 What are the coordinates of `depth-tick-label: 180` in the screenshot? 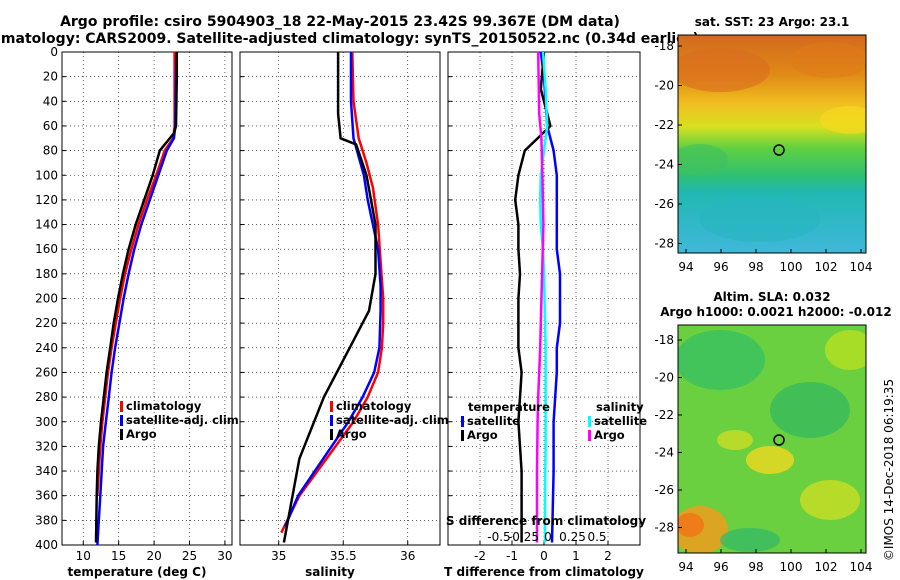 It's located at (46, 274).